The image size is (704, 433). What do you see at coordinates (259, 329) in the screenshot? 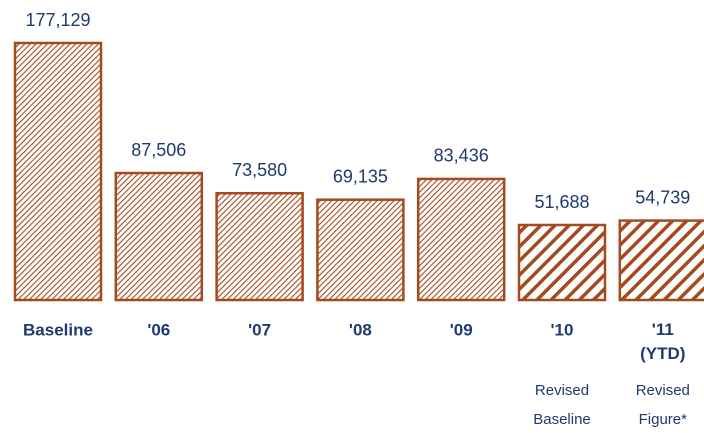
I see `x-tick-label: '07` at bounding box center [259, 329].